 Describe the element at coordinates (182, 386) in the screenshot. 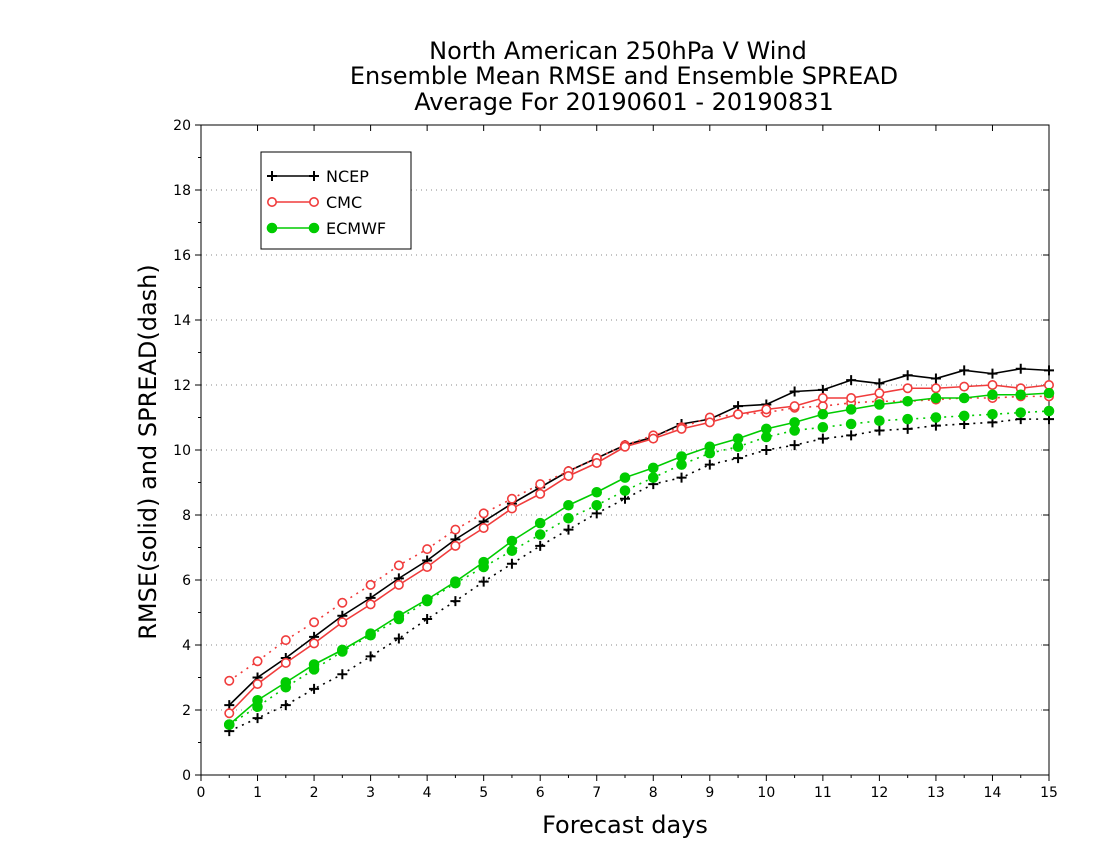

I see `y-tick-label: 12` at that location.